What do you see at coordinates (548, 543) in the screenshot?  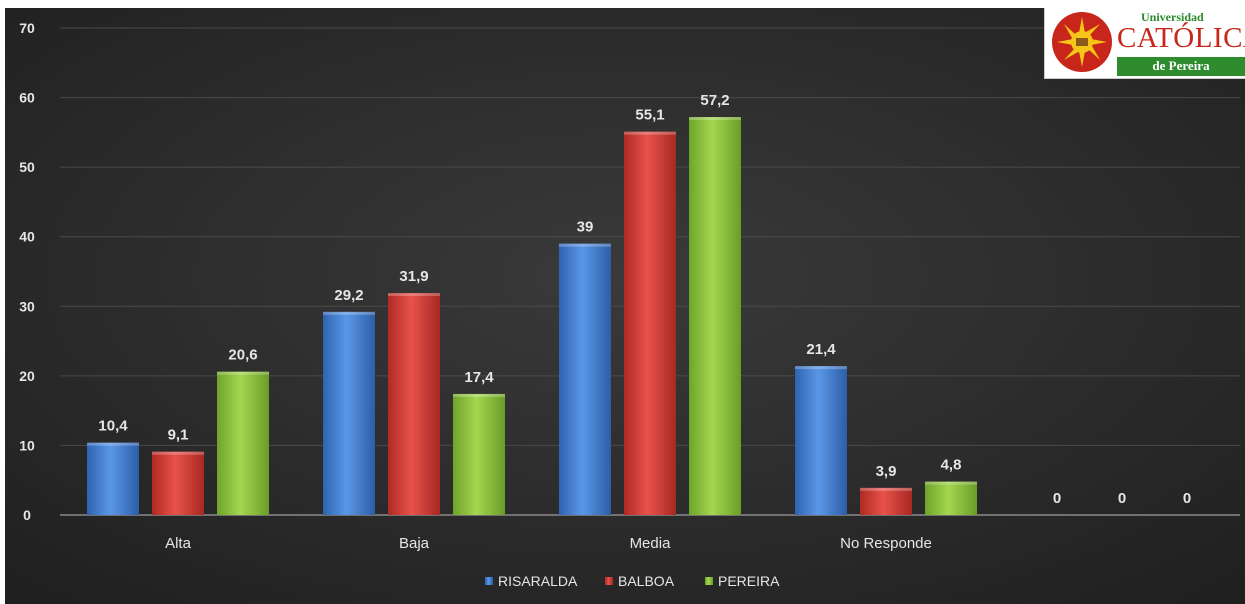 I see `x-axis-ticks: Alta Baja Media No Responde` at bounding box center [548, 543].